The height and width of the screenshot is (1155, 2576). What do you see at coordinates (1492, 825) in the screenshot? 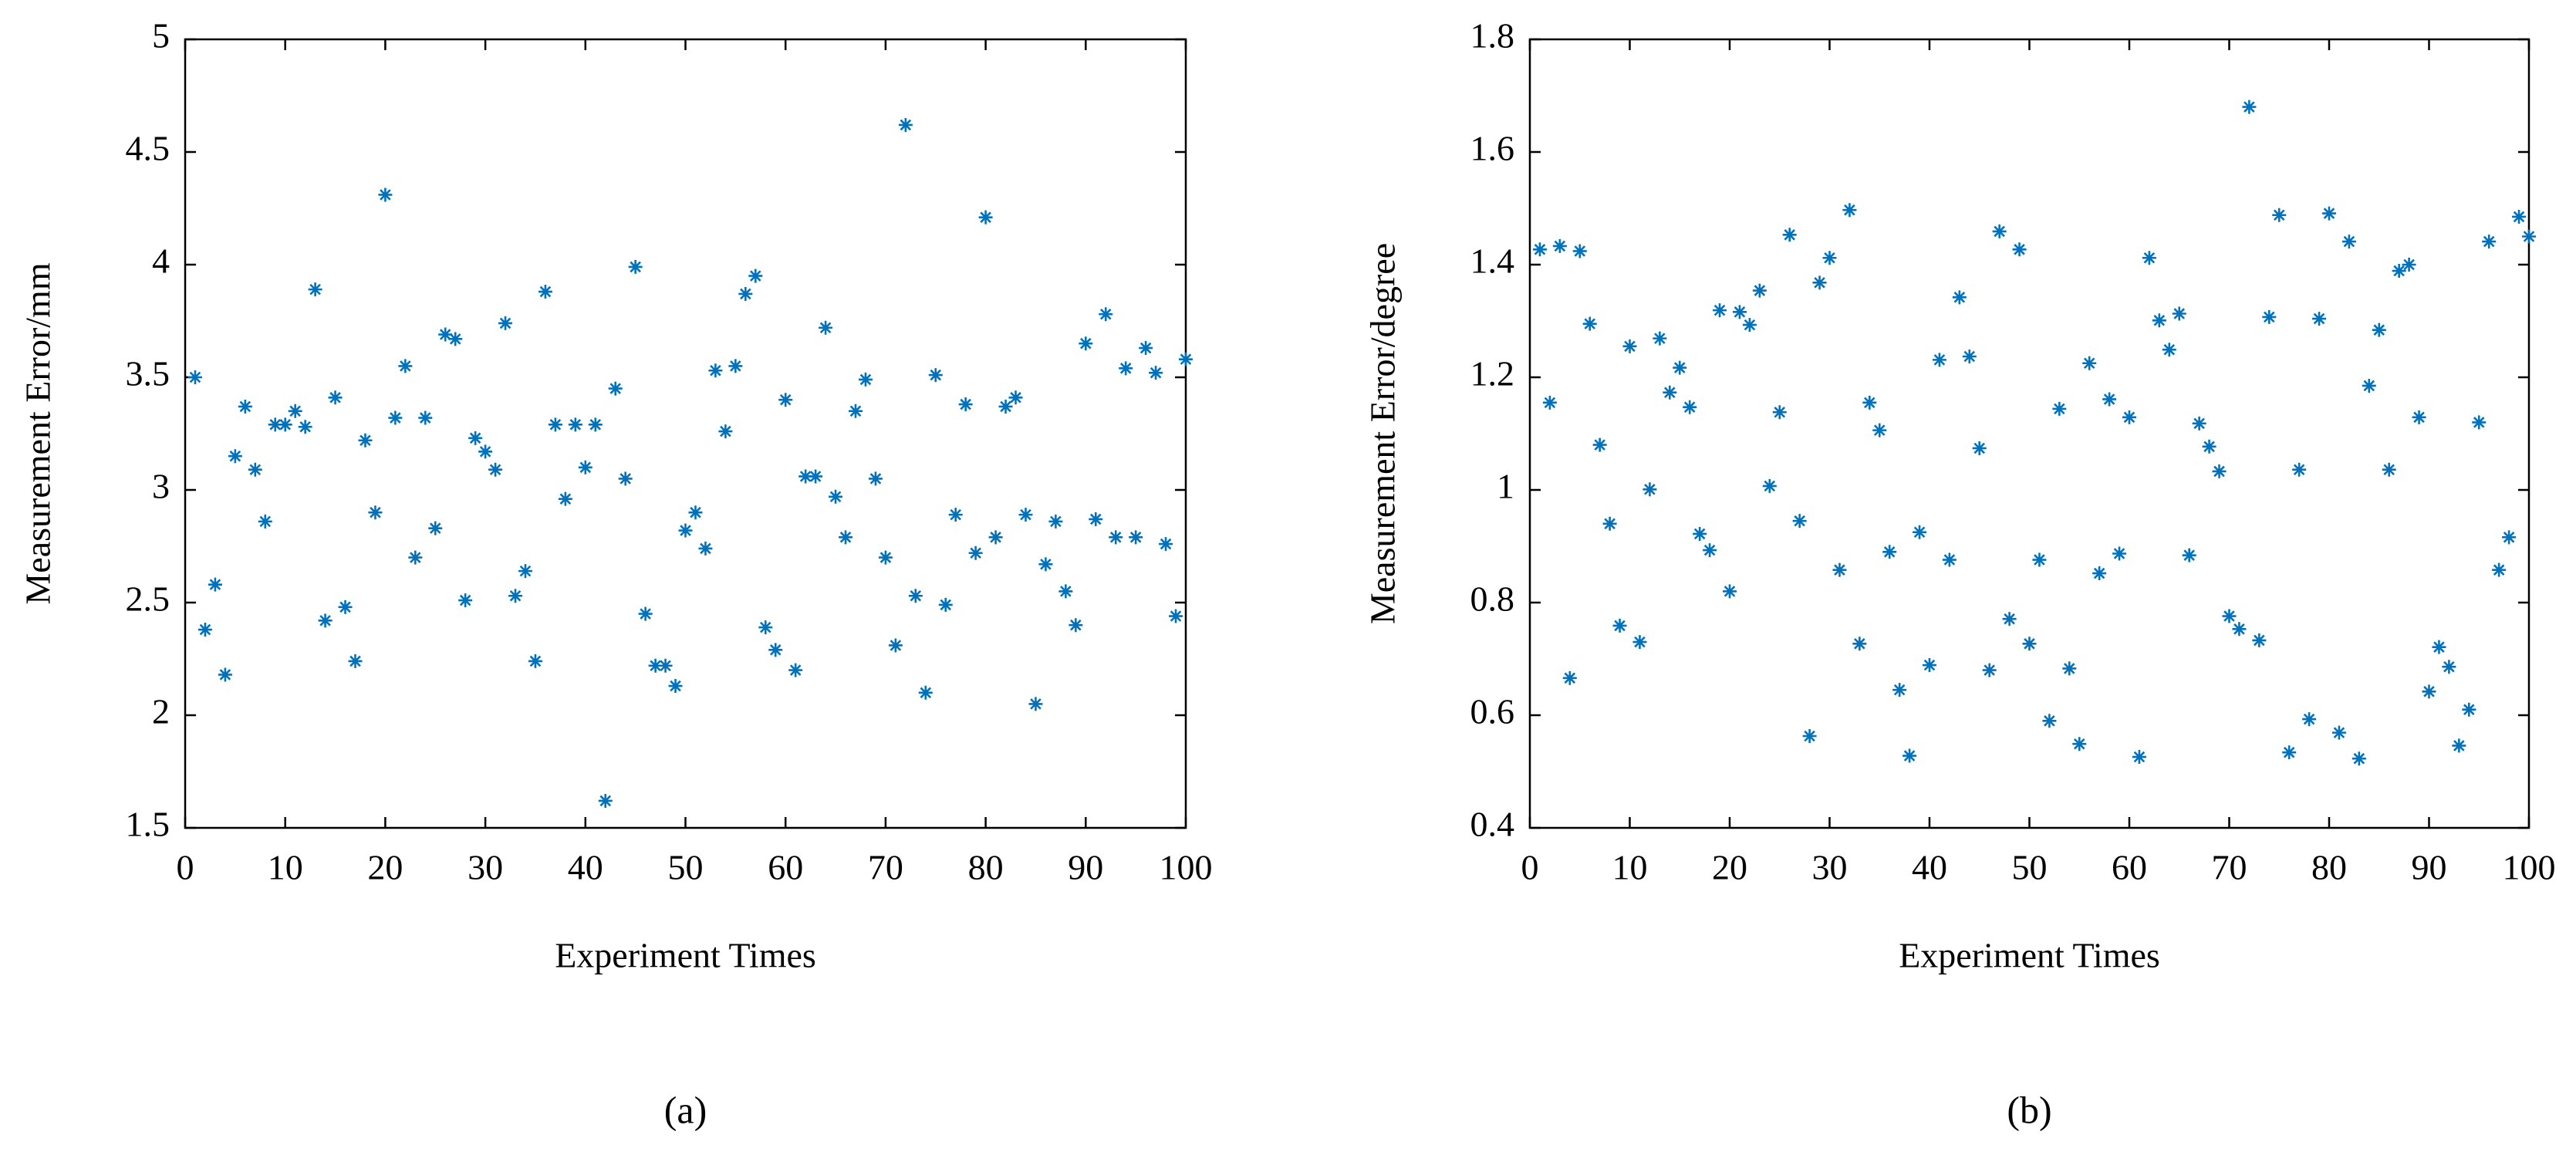
I see `y-tick-label: 0.4` at bounding box center [1492, 825].